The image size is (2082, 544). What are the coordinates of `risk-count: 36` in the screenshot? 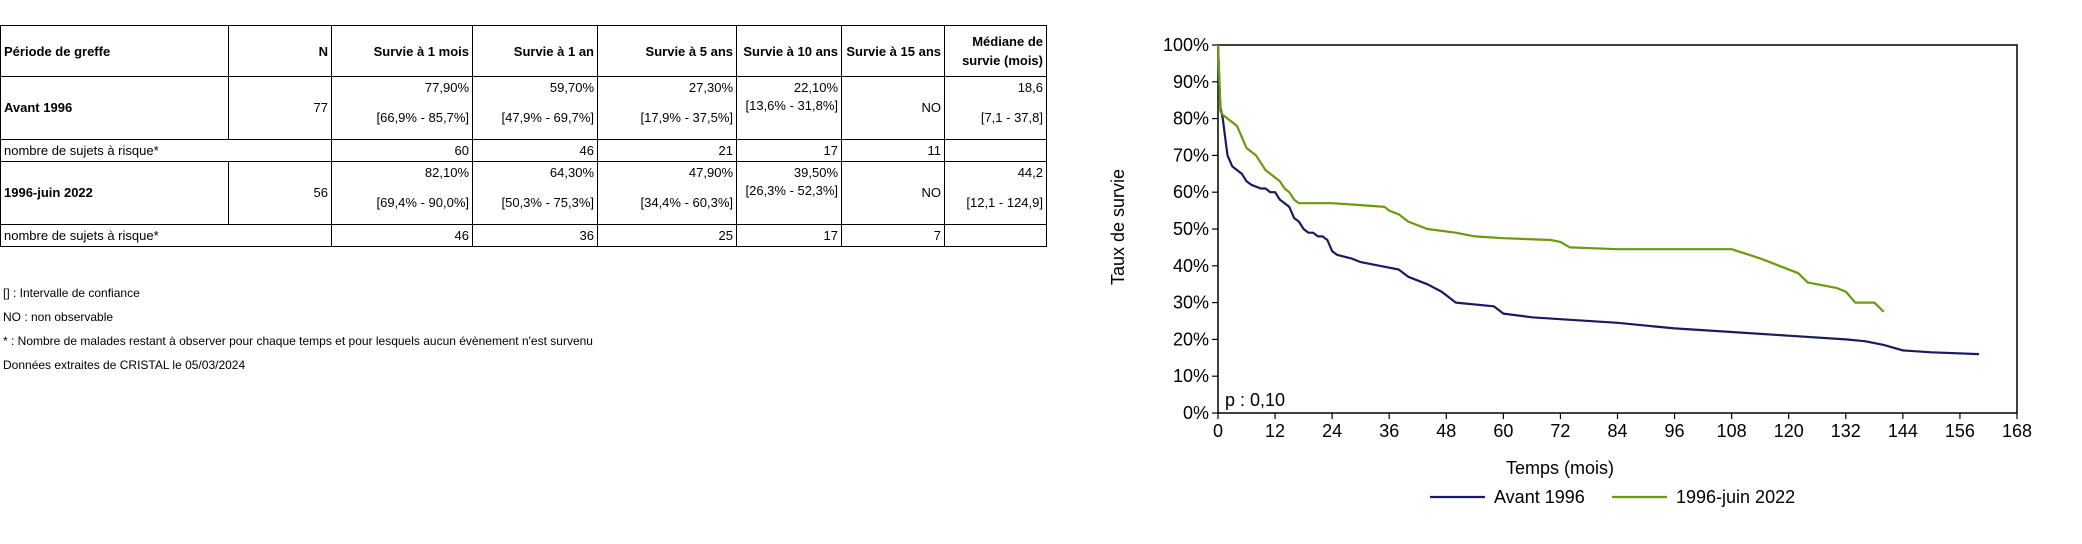 It's located at (535, 235).